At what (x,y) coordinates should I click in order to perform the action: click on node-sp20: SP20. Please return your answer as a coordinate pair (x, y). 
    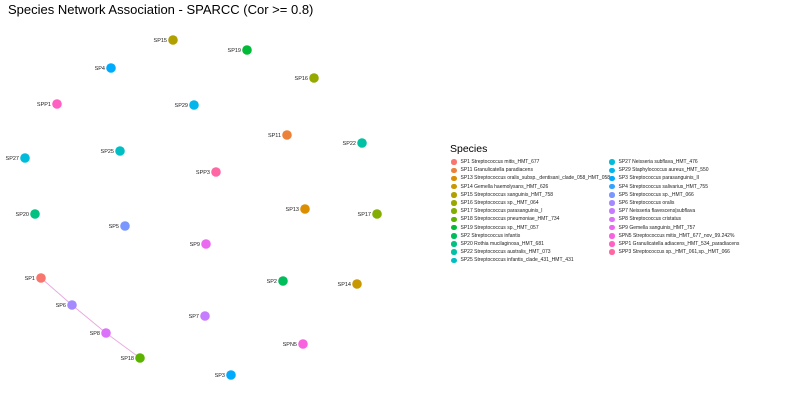
    Looking at the image, I should click on (28, 214).